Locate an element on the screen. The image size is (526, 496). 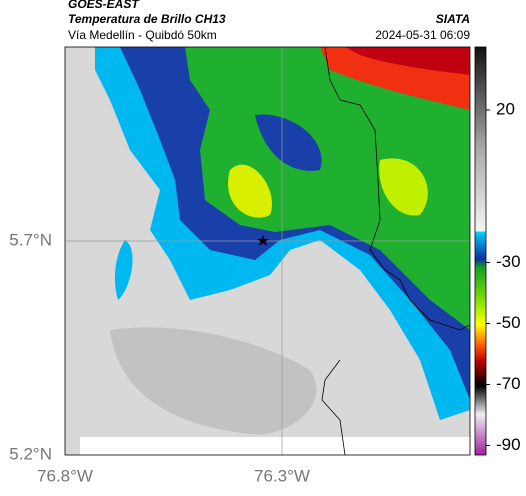
location-marker is located at coordinates (263, 240).